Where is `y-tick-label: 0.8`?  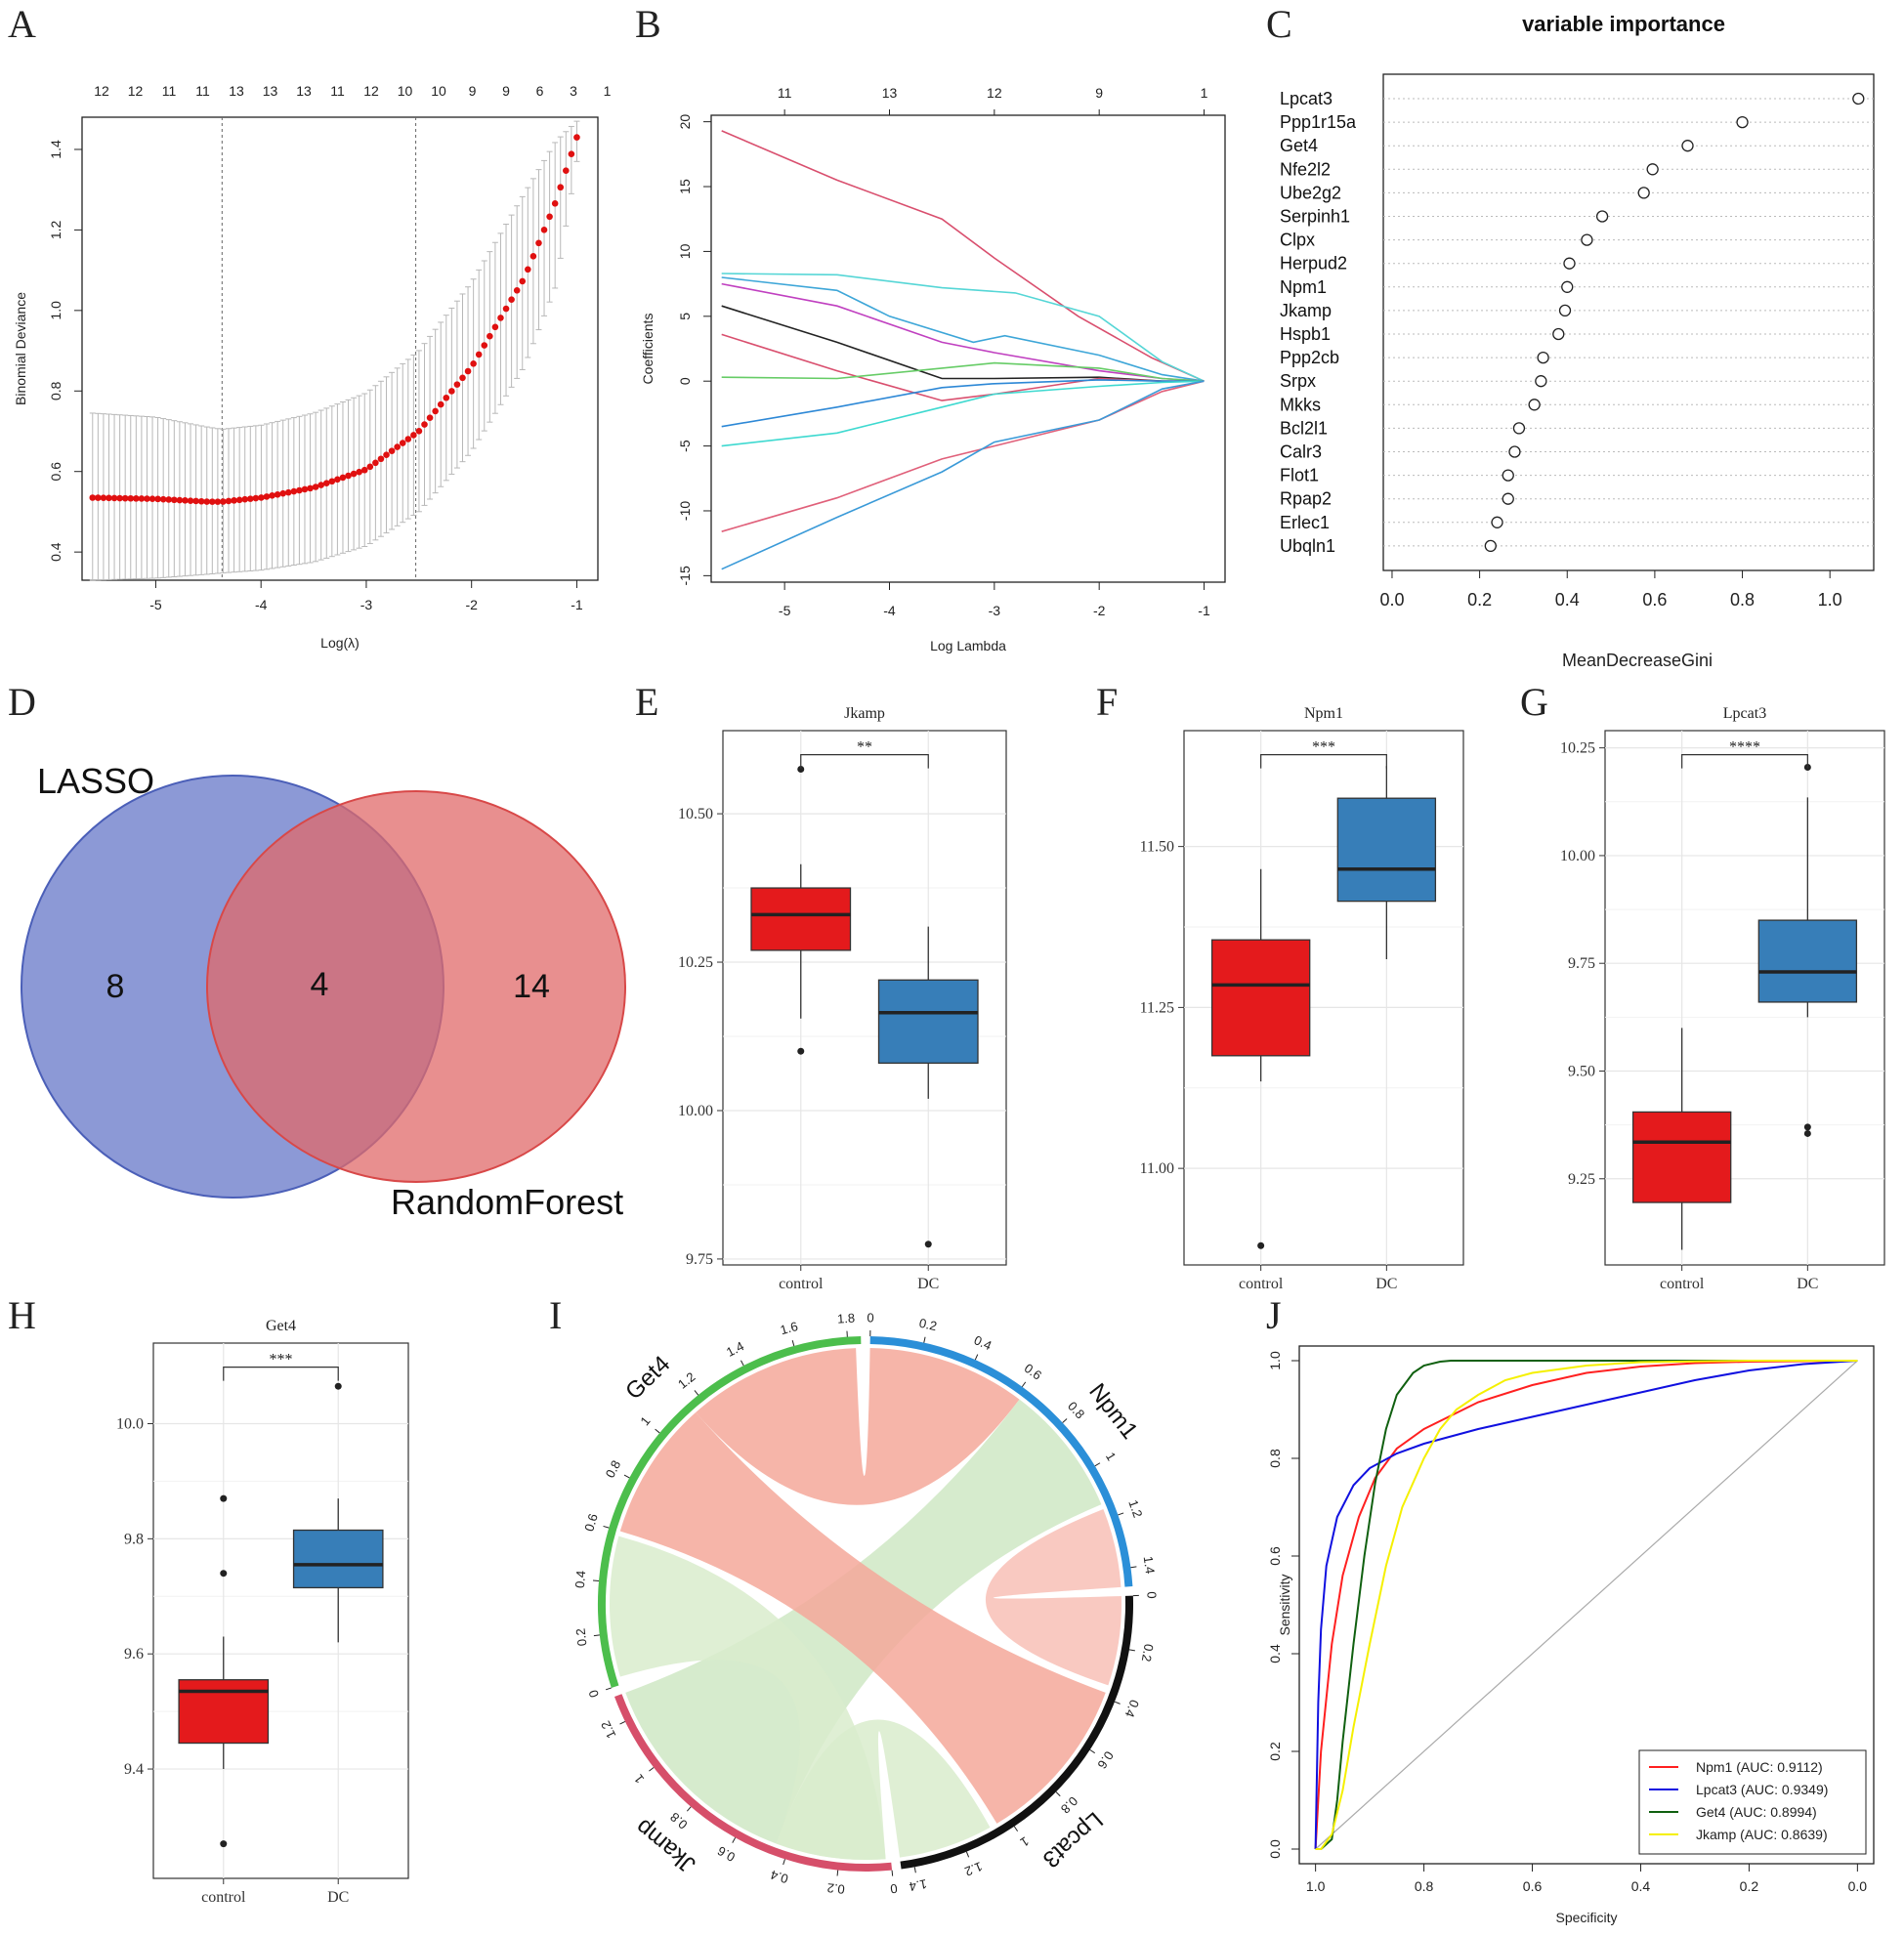 y-tick-label: 0.8 is located at coordinates (55, 390).